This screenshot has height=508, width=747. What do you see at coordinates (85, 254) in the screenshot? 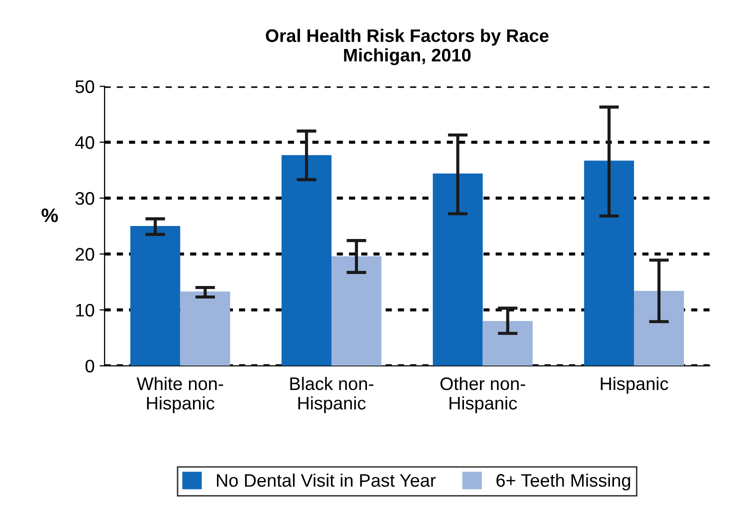
I see `y-tick-label: 20` at bounding box center [85, 254].